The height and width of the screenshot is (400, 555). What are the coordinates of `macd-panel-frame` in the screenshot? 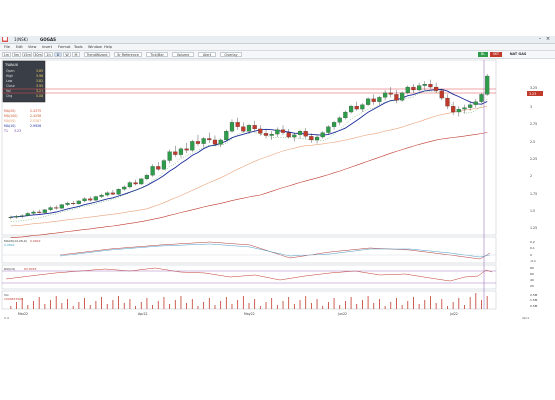 It's located at (249, 250).